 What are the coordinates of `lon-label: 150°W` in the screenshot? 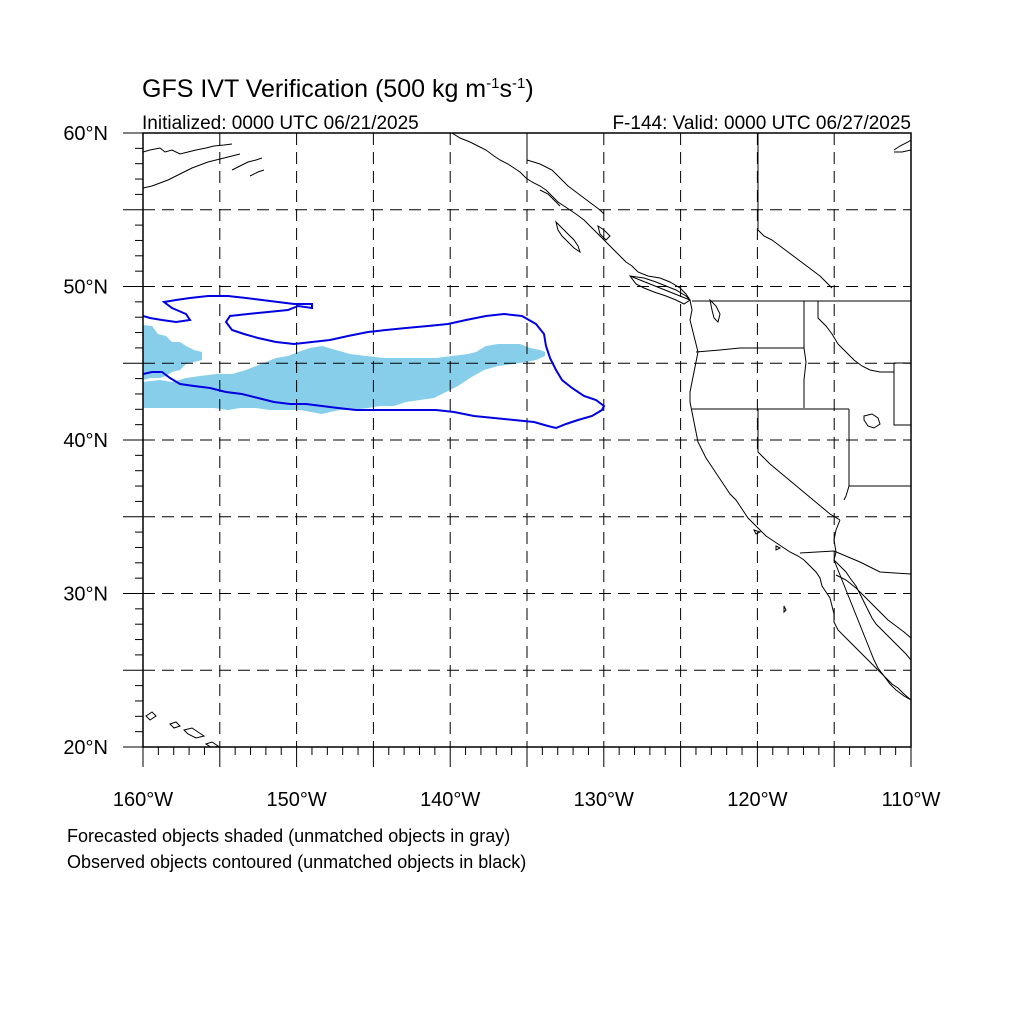 It's located at (296, 800).